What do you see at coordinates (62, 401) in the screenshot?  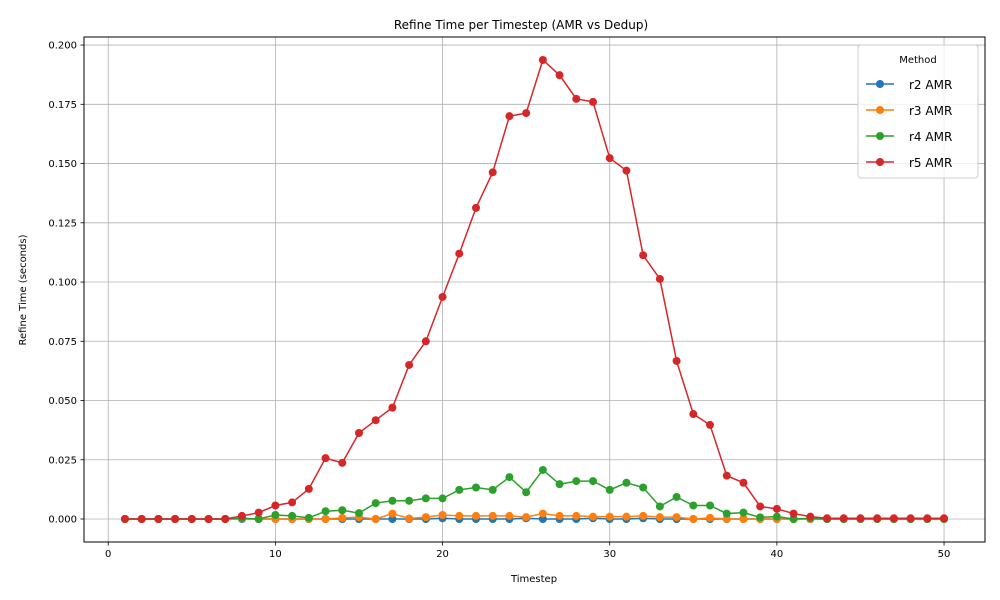 I see `y-tick-label: 0.050` at bounding box center [62, 401].